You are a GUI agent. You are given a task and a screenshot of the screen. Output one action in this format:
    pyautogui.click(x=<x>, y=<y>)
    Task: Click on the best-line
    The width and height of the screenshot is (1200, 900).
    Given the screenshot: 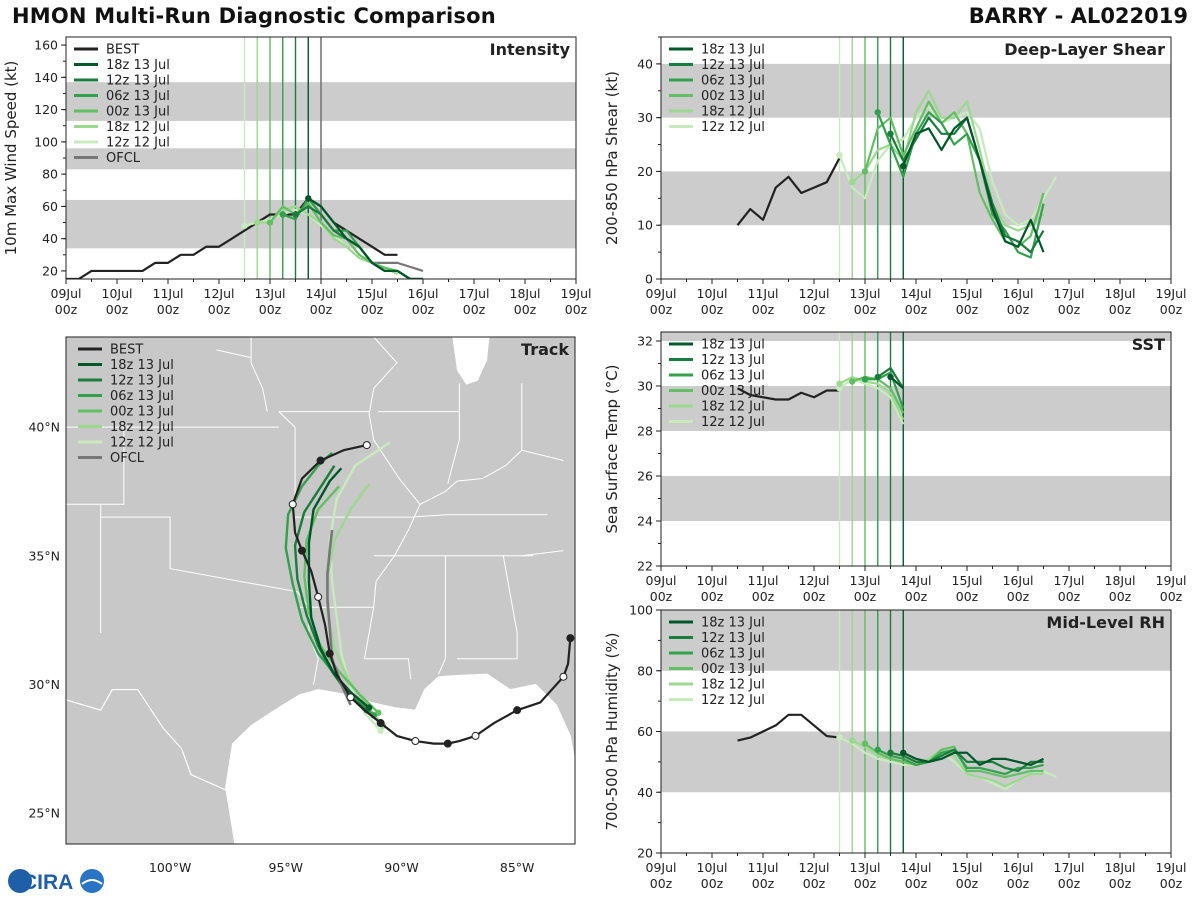 What is the action you would take?
    pyautogui.click(x=232, y=238)
    